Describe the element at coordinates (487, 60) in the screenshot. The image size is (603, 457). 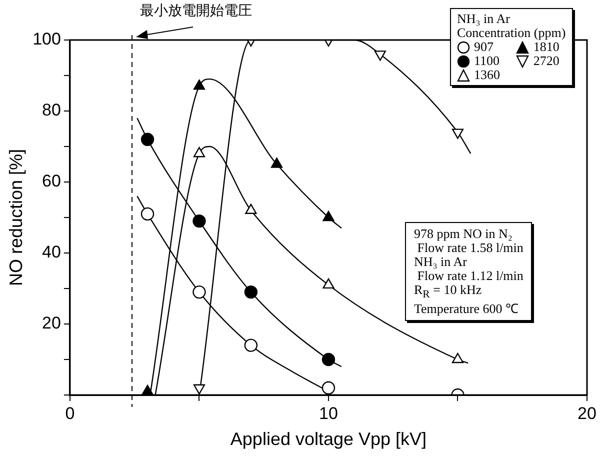
I see `legend-label: 1100` at that location.